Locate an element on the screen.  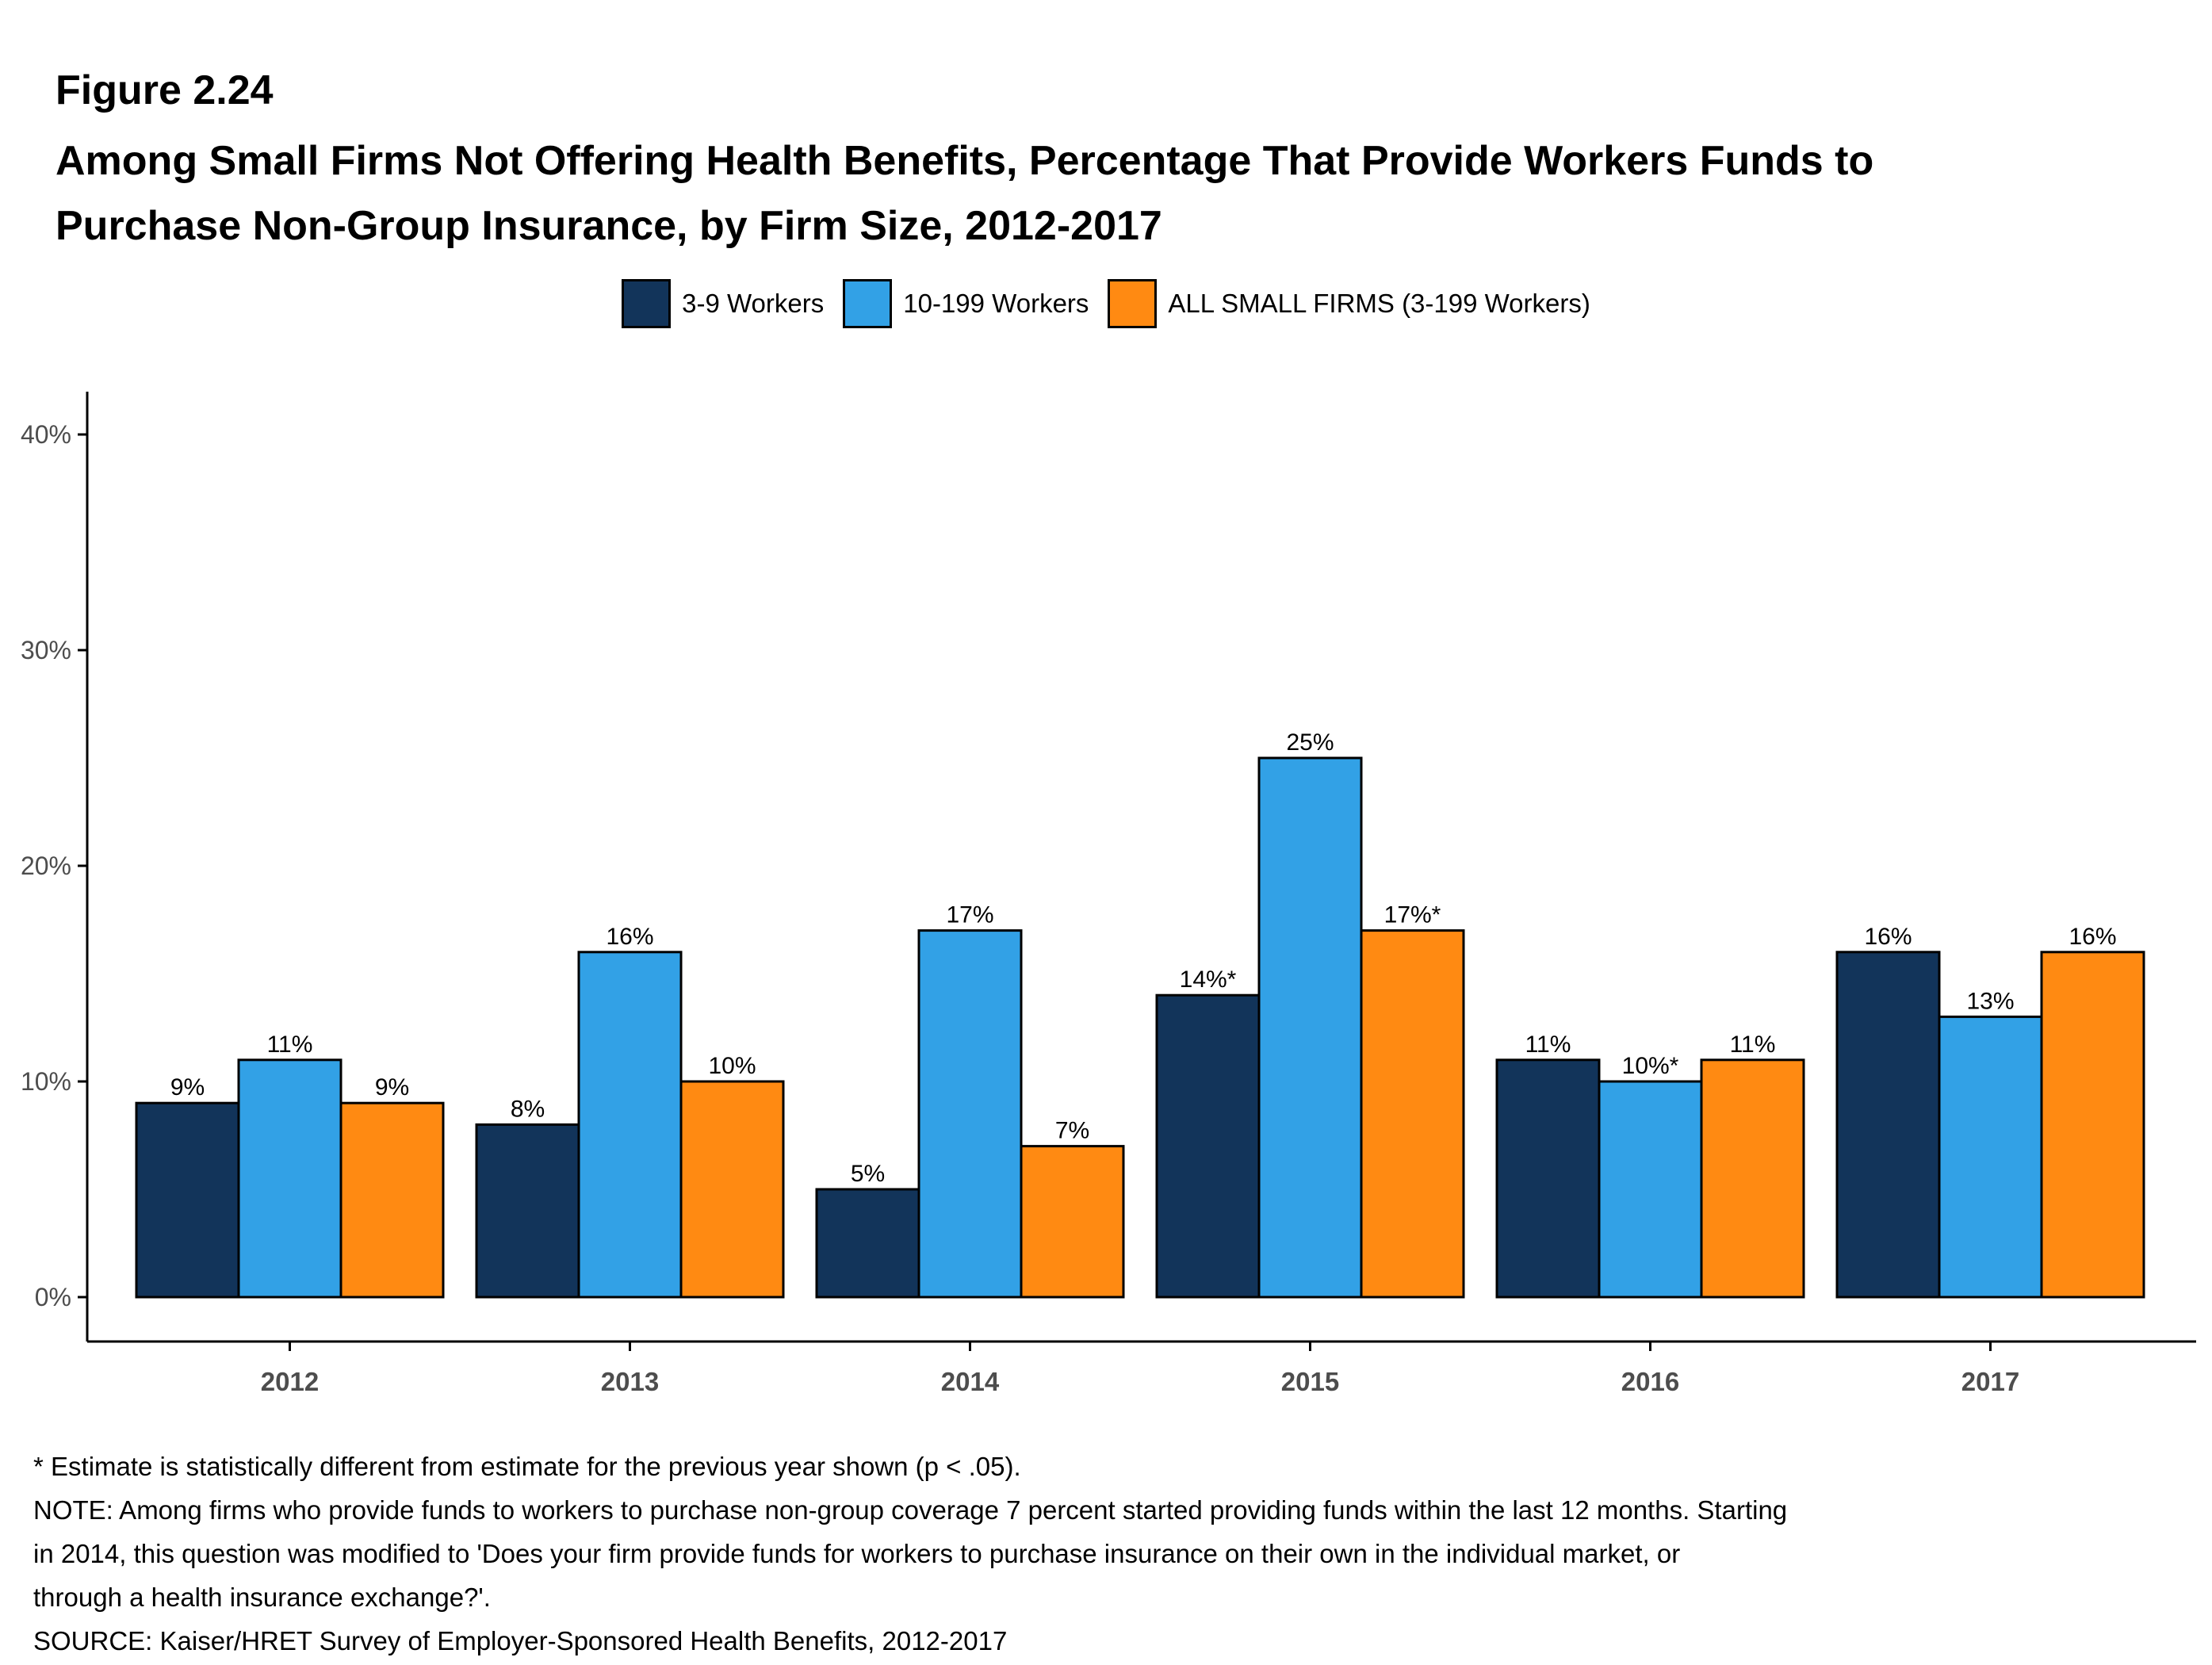
y-tick-label: 0% is located at coordinates (53, 1297).